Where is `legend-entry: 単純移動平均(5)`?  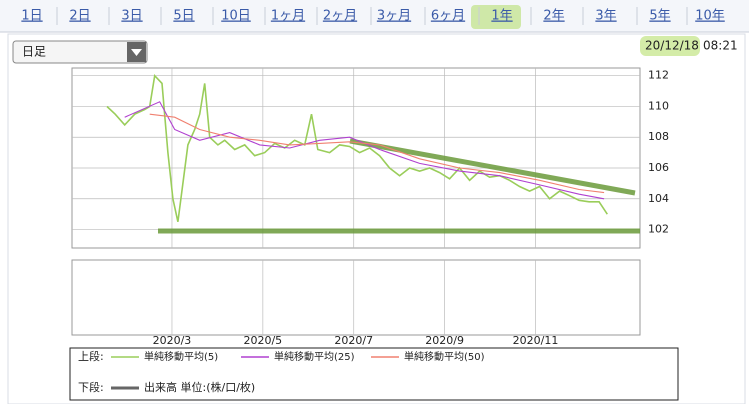
legend-entry: 単純移動平均(5) is located at coordinates (181, 356).